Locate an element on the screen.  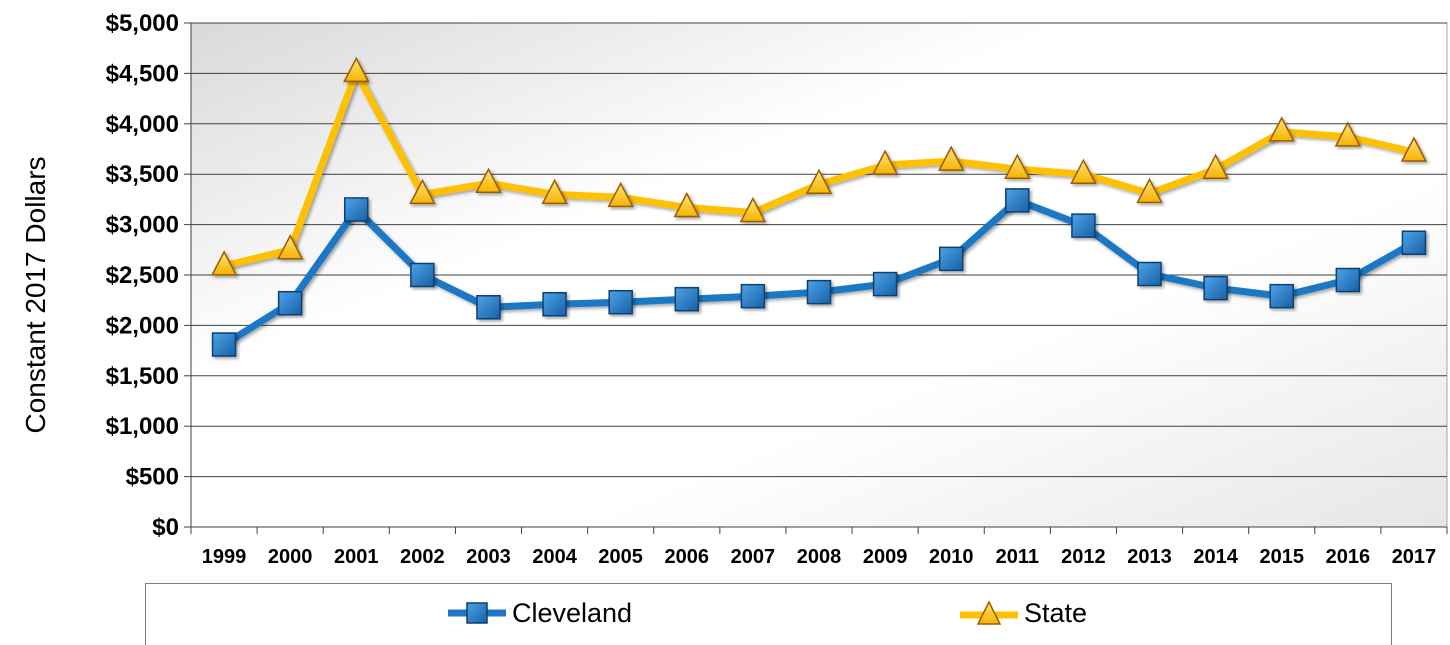
x-tick-label: 2012 is located at coordinates (1083, 557).